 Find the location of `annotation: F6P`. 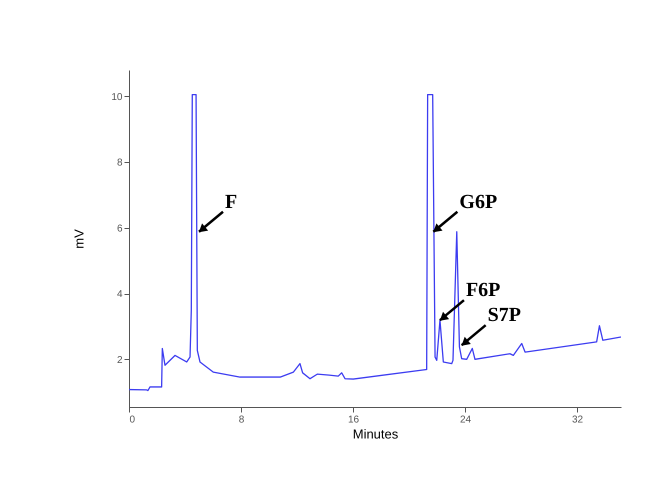

annotation: F6P is located at coordinates (483, 290).